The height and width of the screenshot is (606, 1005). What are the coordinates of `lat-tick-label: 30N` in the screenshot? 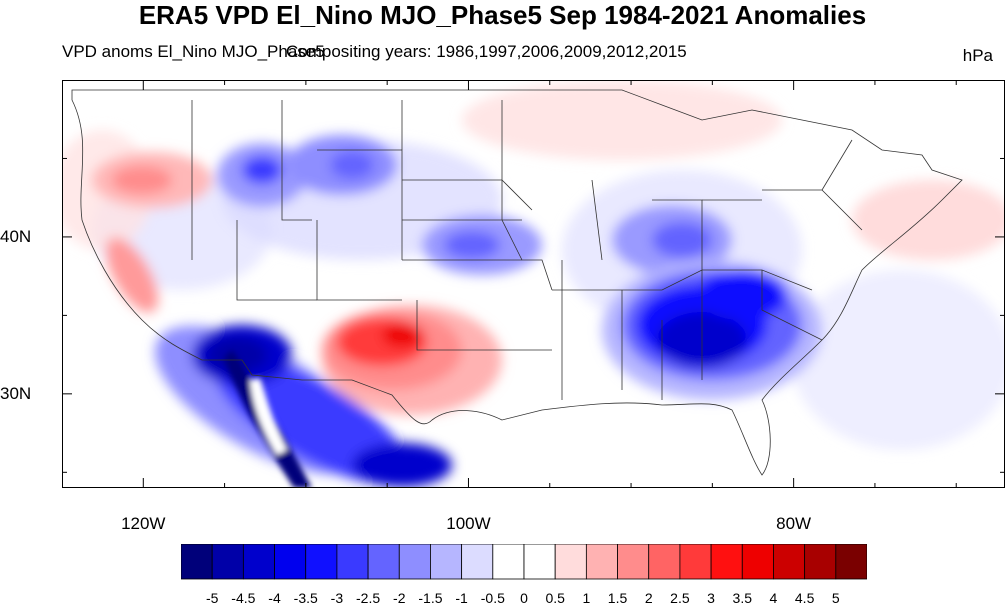 It's located at (16, 393).